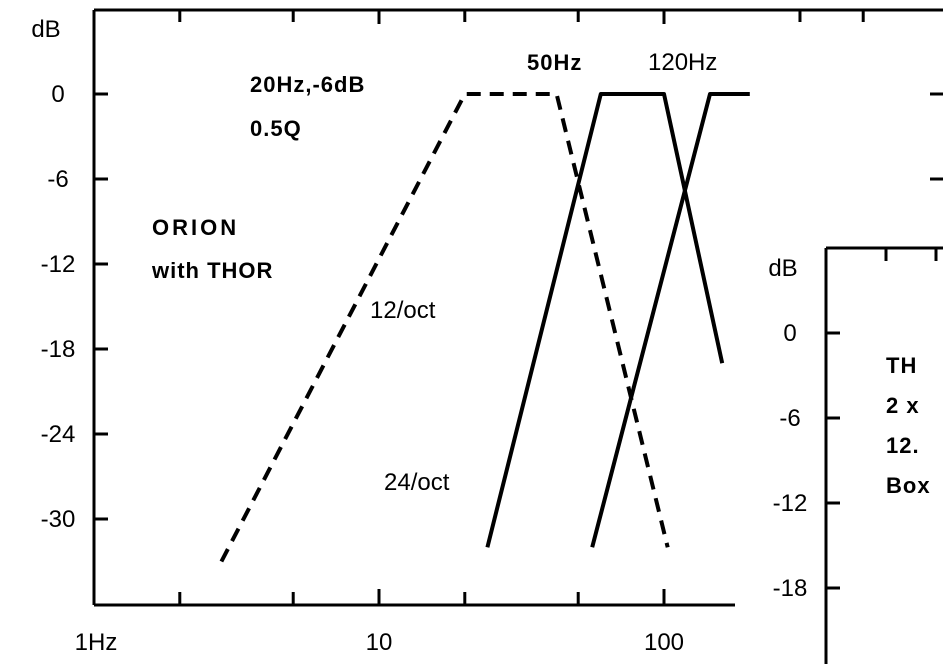  Describe the element at coordinates (58, 434) in the screenshot. I see `y-tick-label: -24` at that location.